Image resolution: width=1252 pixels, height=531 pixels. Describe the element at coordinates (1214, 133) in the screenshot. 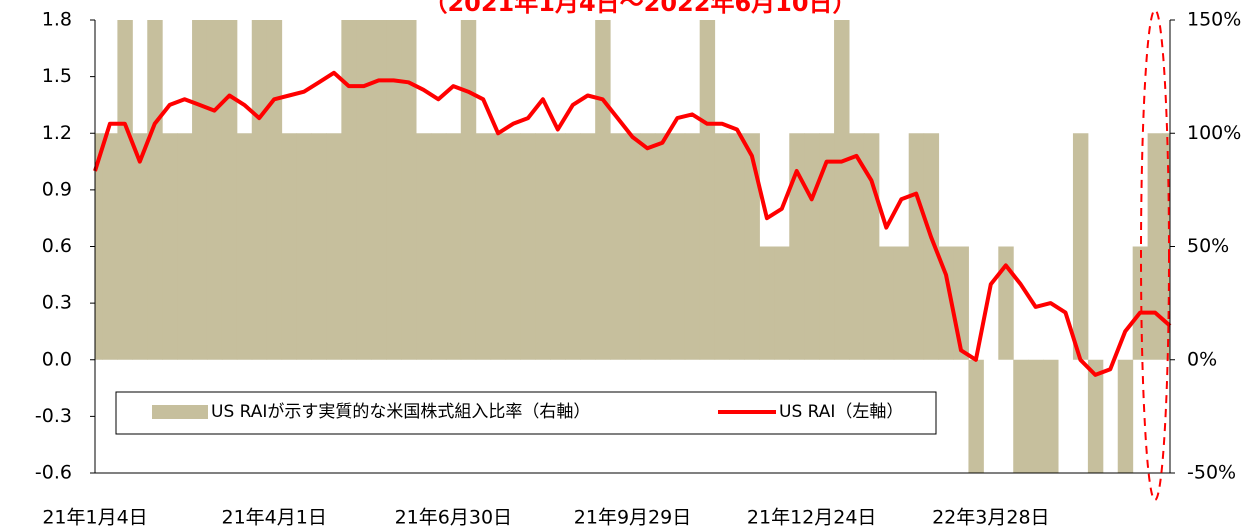

I see `y2-tick-label: 100%` at that location.